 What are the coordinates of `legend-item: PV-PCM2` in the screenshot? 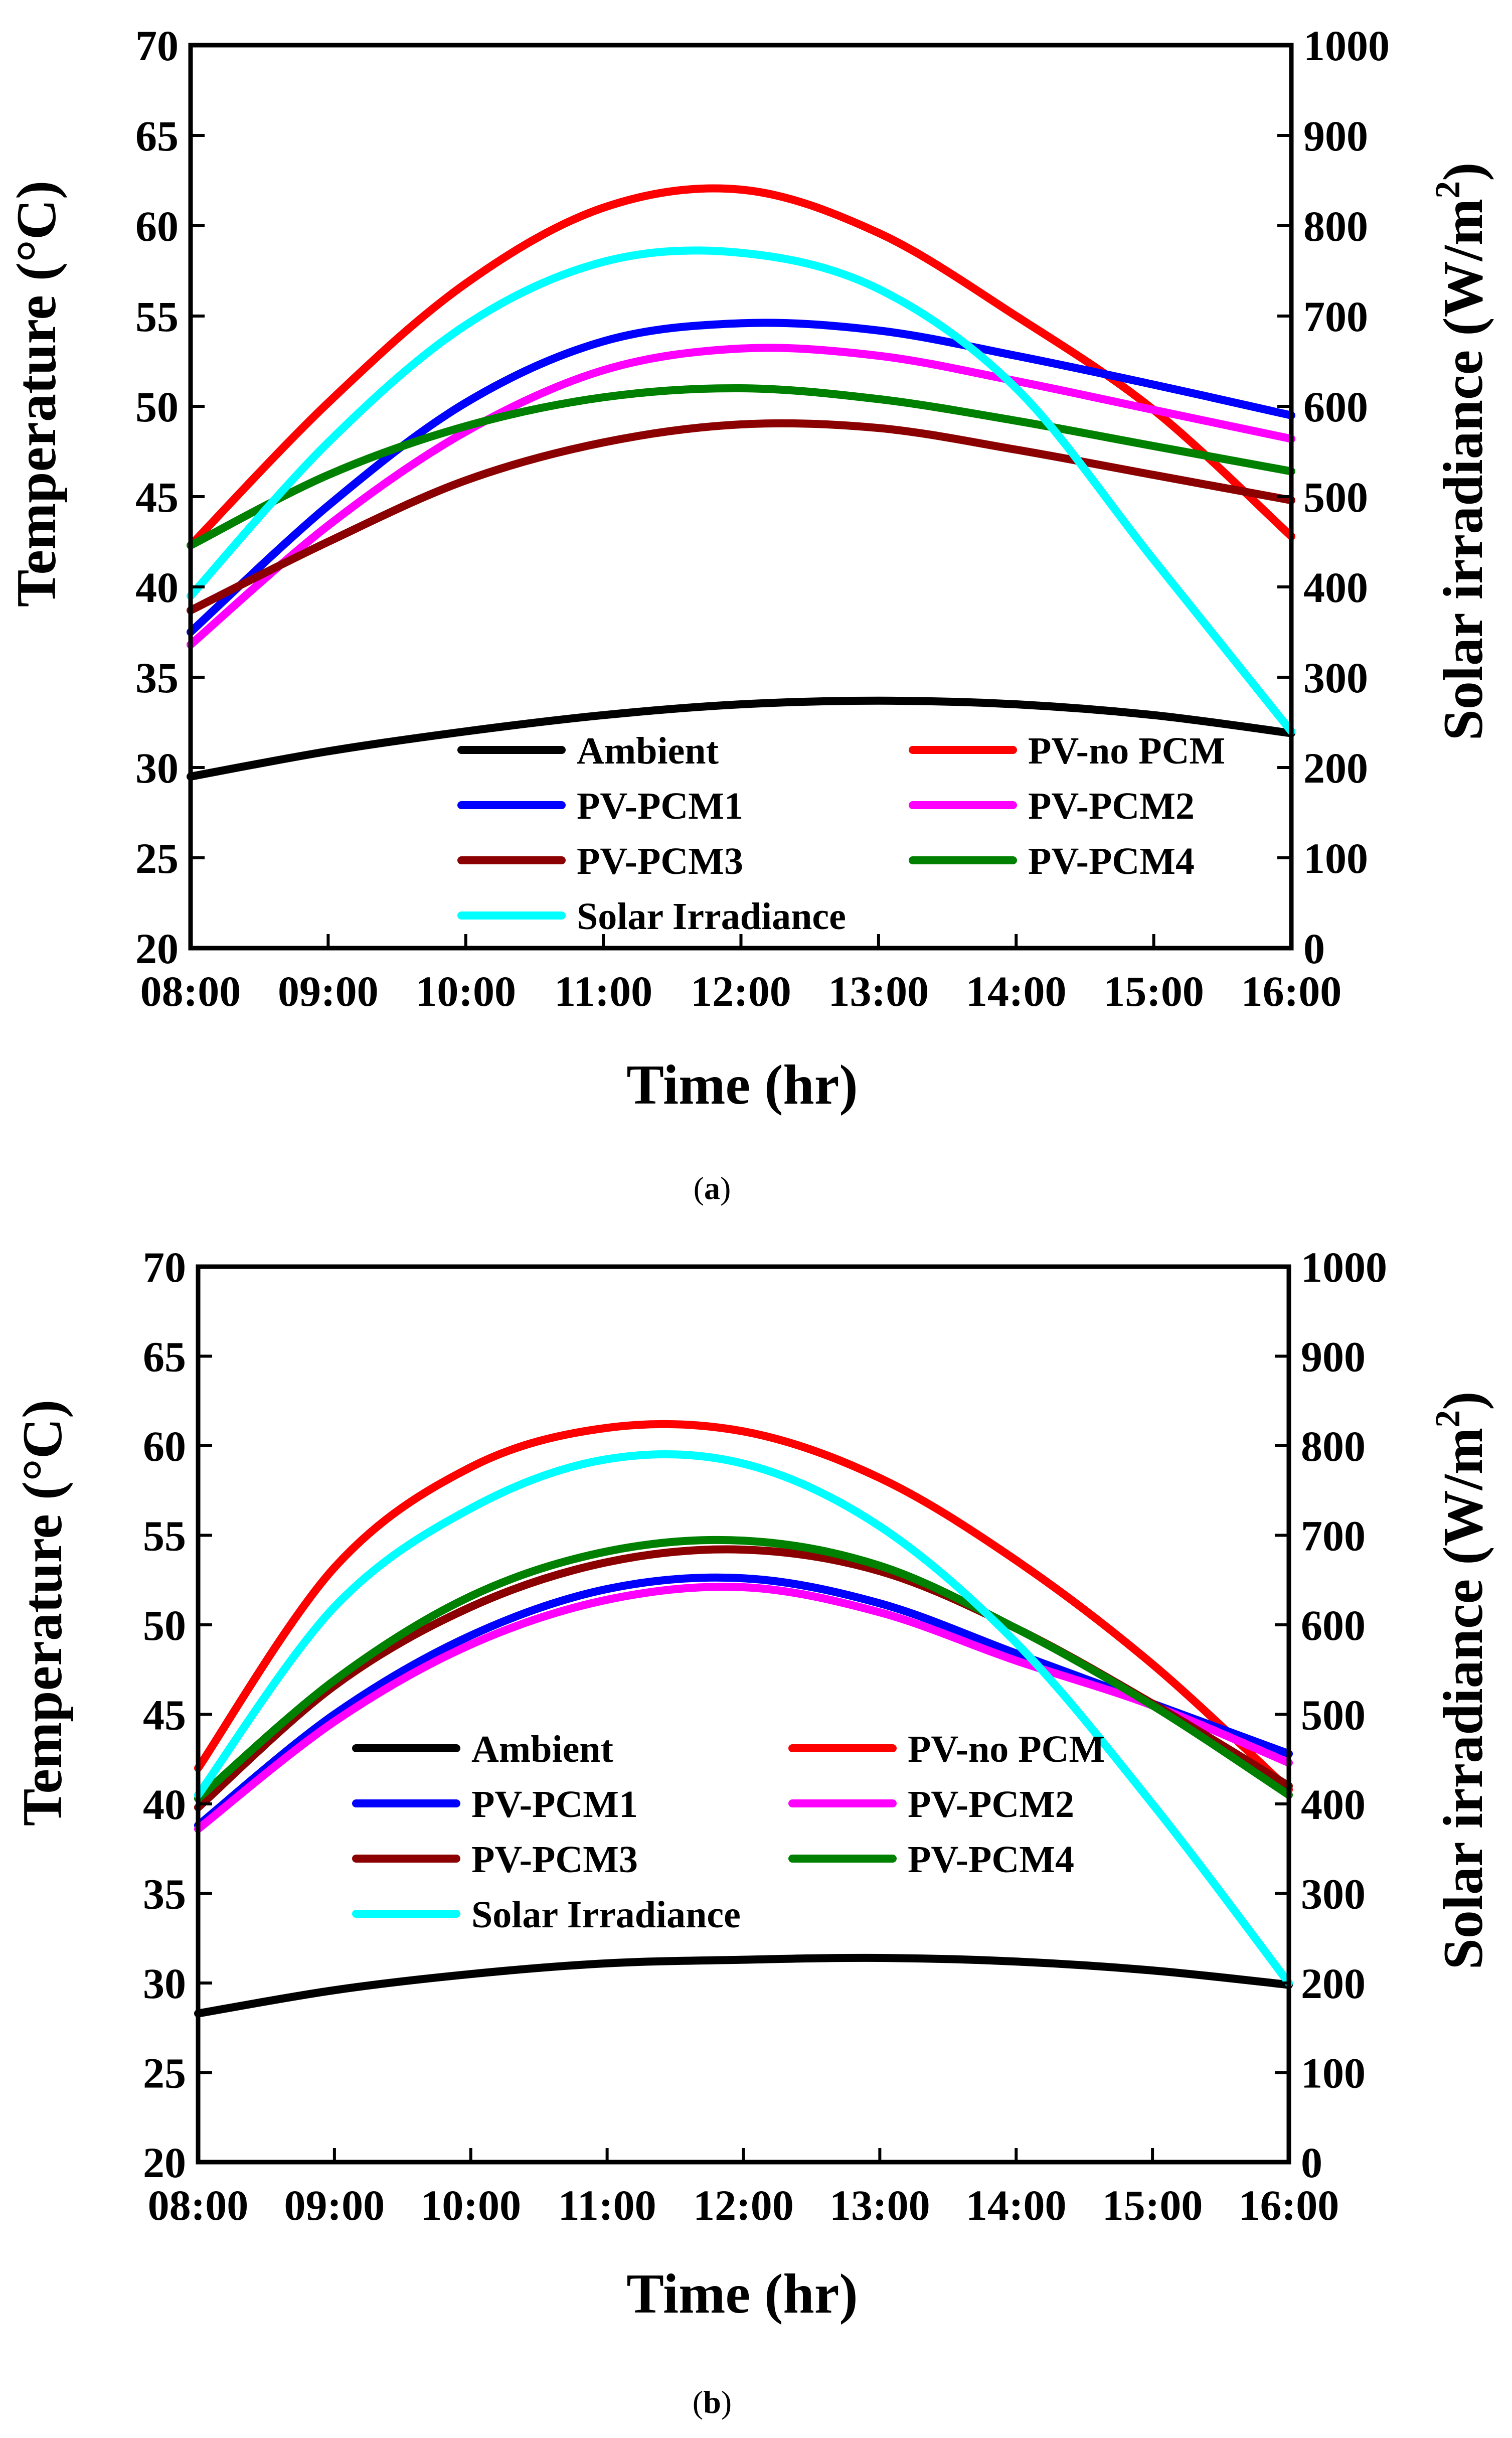 It's located at (1052, 806).